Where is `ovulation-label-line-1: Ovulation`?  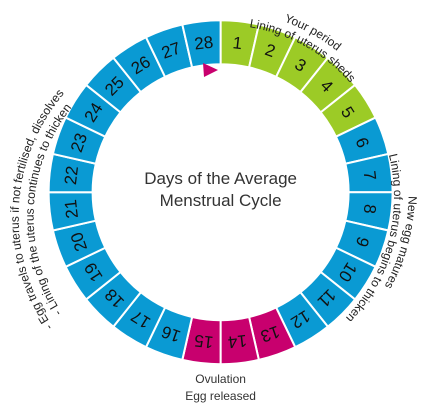 ovulation-label-line-1: Ovulation is located at coordinates (220, 379).